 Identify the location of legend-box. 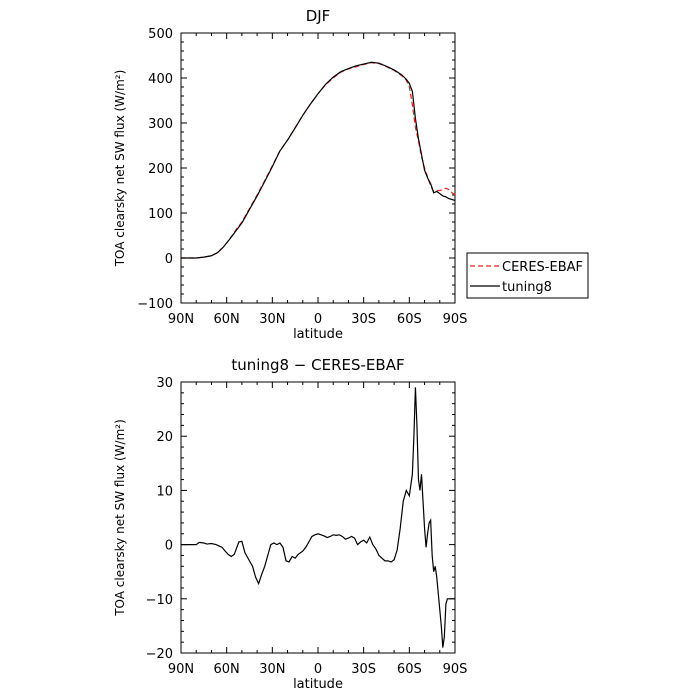
(527, 275).